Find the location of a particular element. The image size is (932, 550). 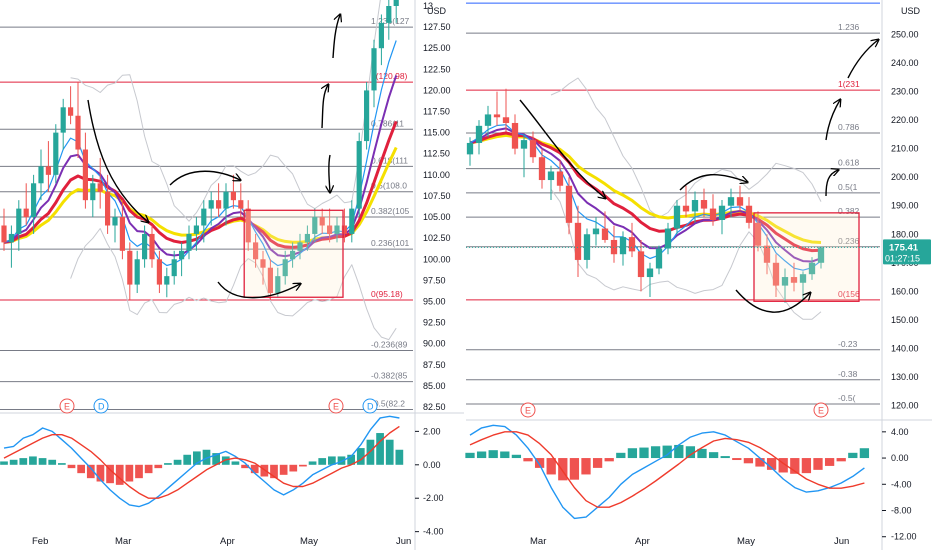

fib-level-label: 1(231 is located at coordinates (849, 84).